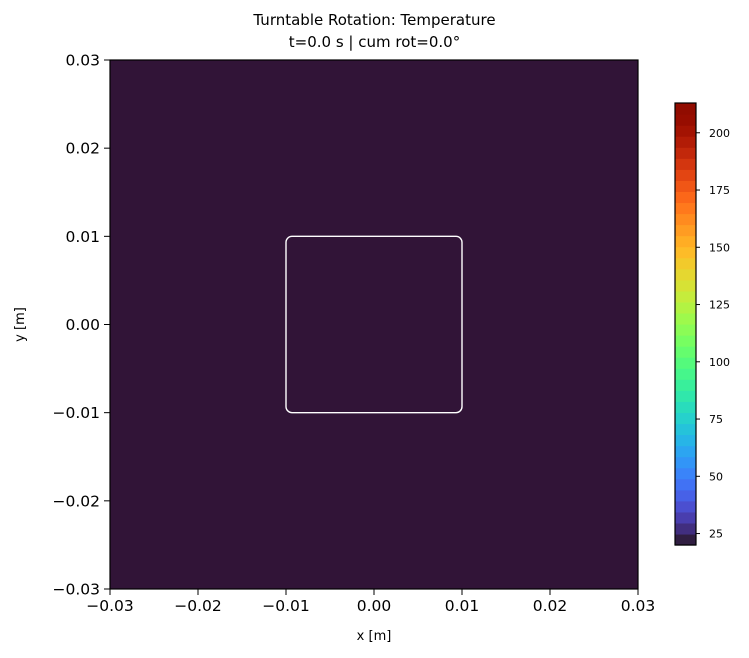 The width and height of the screenshot is (749, 658). What do you see at coordinates (702, 324) in the screenshot?
I see `colorbar: 25 50 75 100 125 150 175 200` at bounding box center [702, 324].